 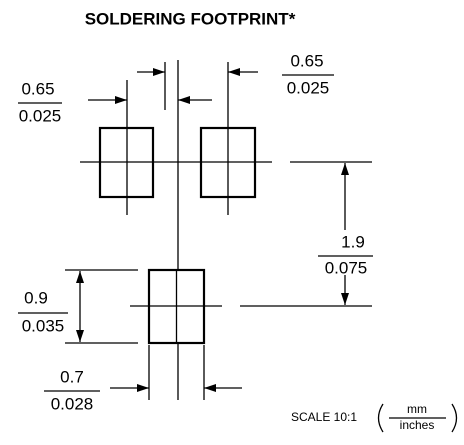 I want to click on dim-mm: 0.9, so click(x=36, y=297).